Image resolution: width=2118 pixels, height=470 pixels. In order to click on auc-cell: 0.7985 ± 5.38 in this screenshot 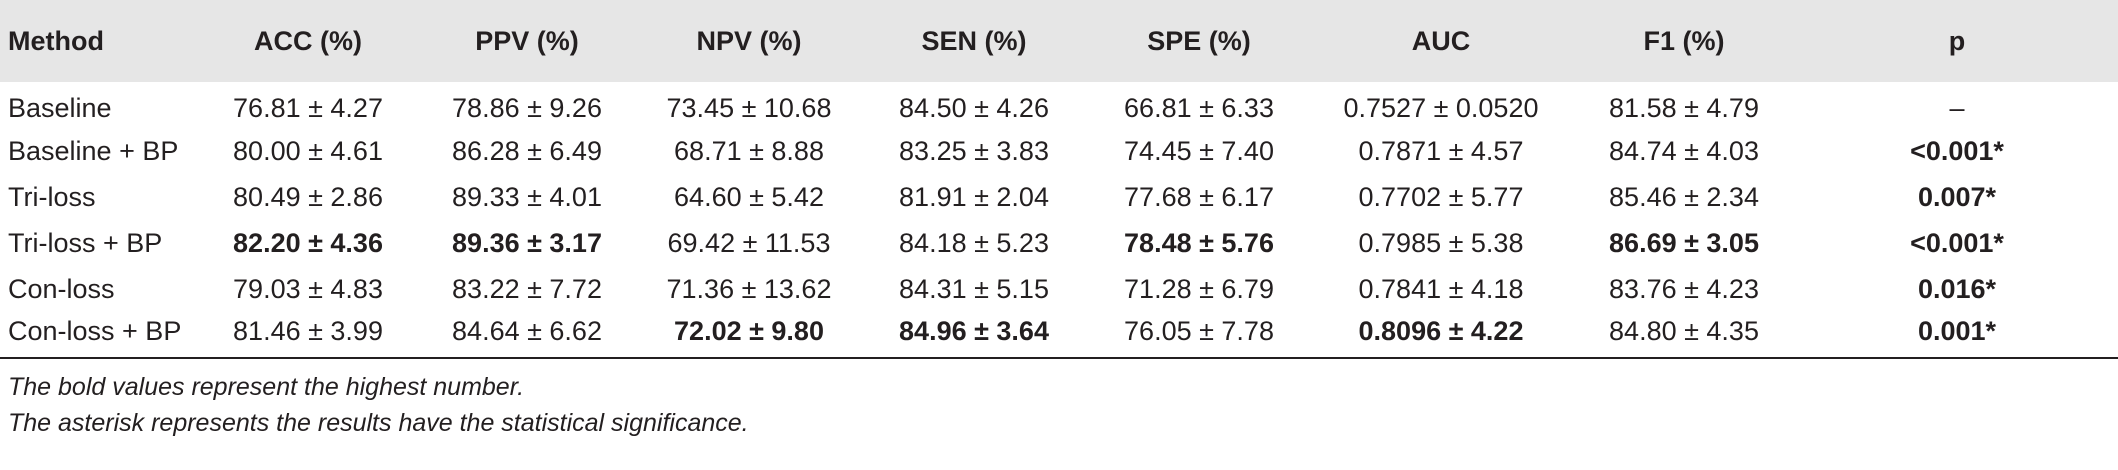, I will do `click(1441, 242)`.